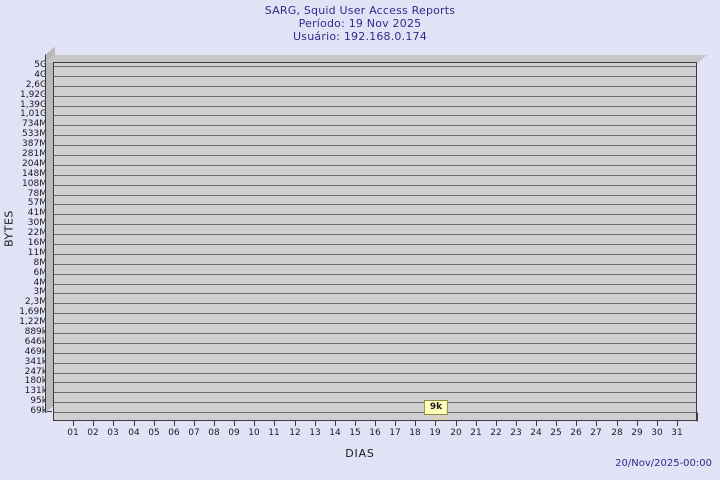 This screenshot has width=720, height=480. I want to click on y-axis-tick-label: 69k, so click(38, 411).